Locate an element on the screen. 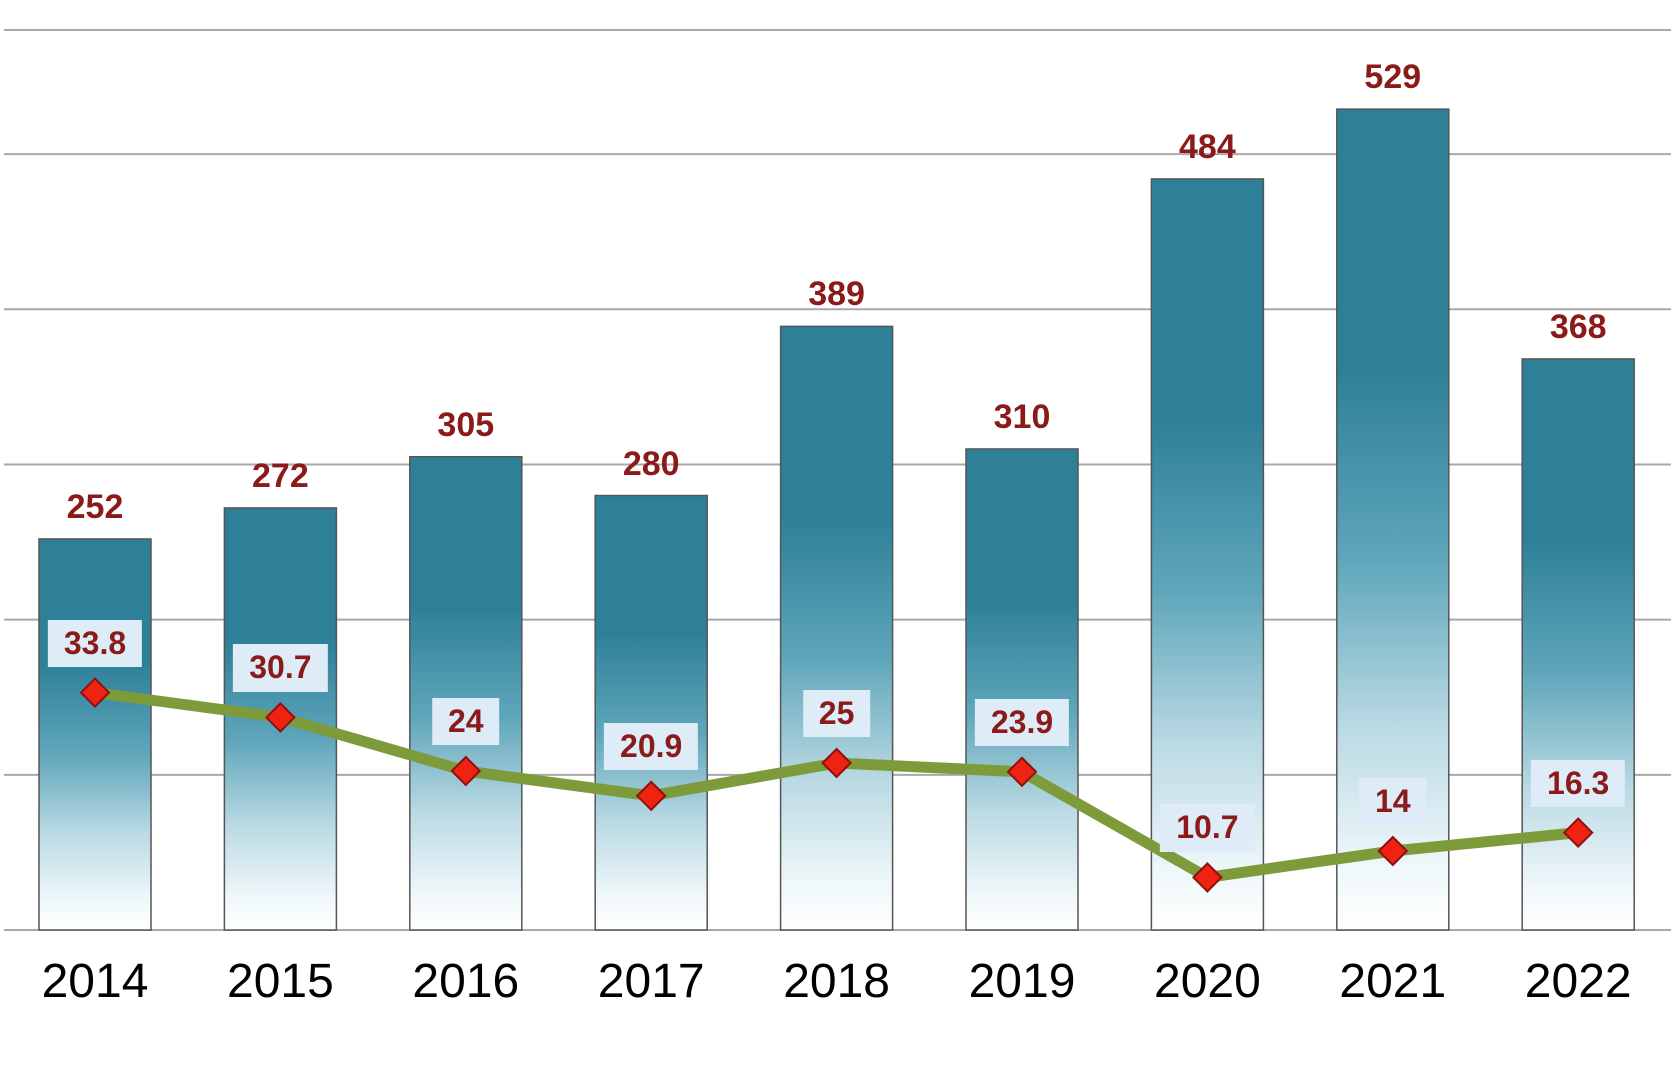 The width and height of the screenshot is (1675, 1074). bar-2018 is located at coordinates (836, 628).